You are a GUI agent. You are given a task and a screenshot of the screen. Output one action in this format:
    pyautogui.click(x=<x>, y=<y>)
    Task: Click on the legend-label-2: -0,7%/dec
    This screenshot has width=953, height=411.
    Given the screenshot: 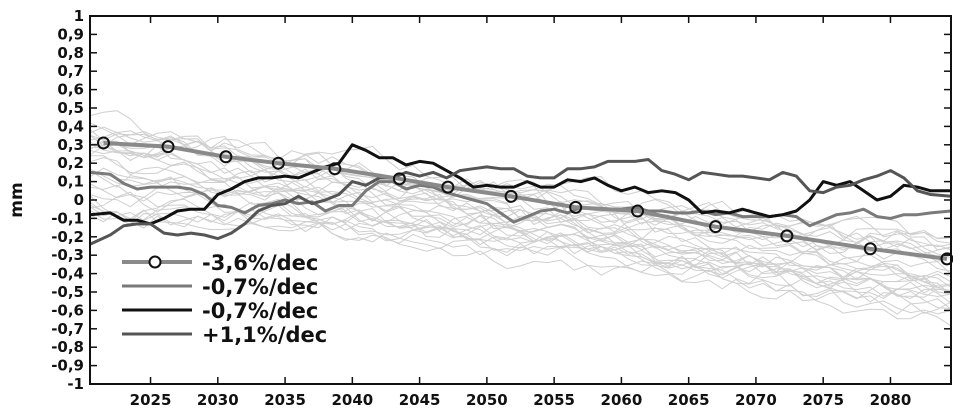 What is the action you would take?
    pyautogui.click(x=260, y=287)
    